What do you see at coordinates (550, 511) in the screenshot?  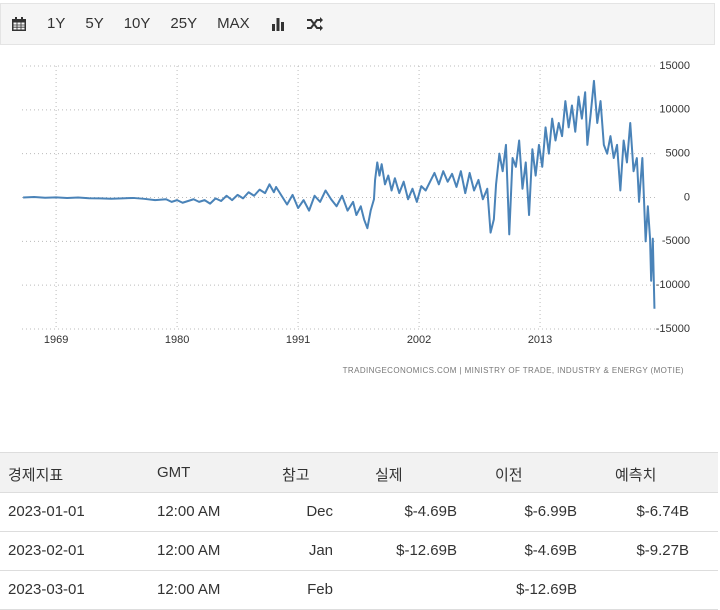 I see `cell-previous: $-6.99B` at bounding box center [550, 511].